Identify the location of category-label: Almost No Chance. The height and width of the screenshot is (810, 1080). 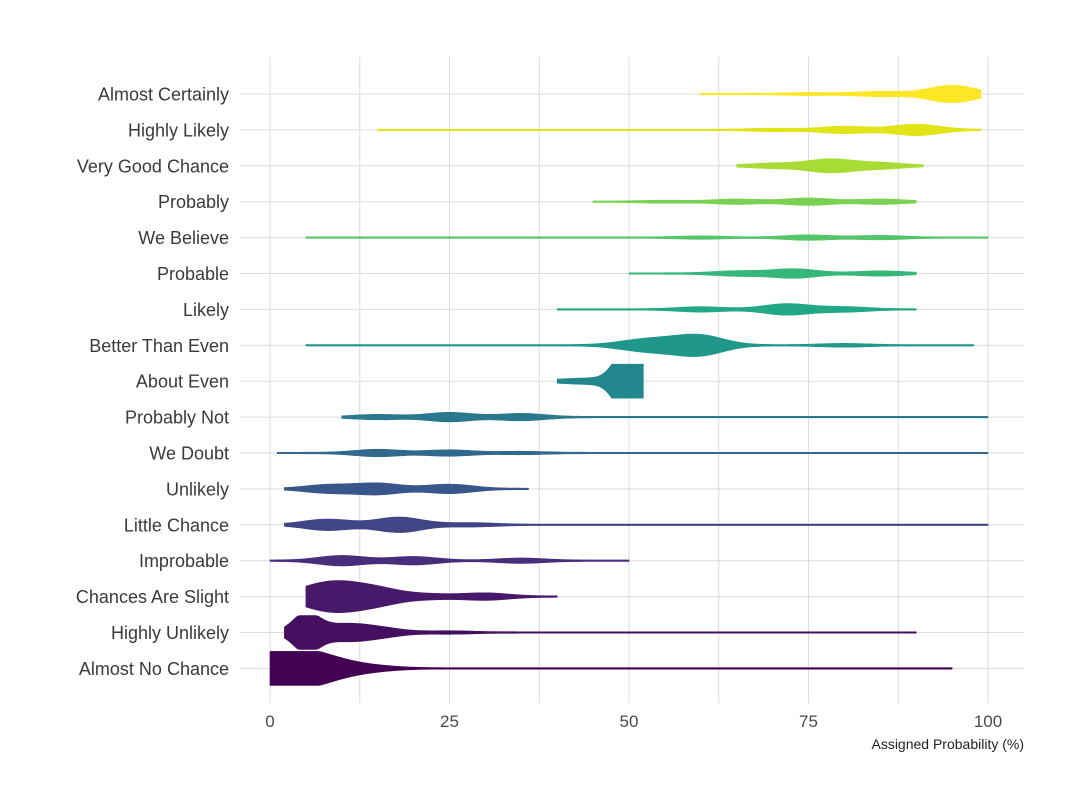
(154, 669).